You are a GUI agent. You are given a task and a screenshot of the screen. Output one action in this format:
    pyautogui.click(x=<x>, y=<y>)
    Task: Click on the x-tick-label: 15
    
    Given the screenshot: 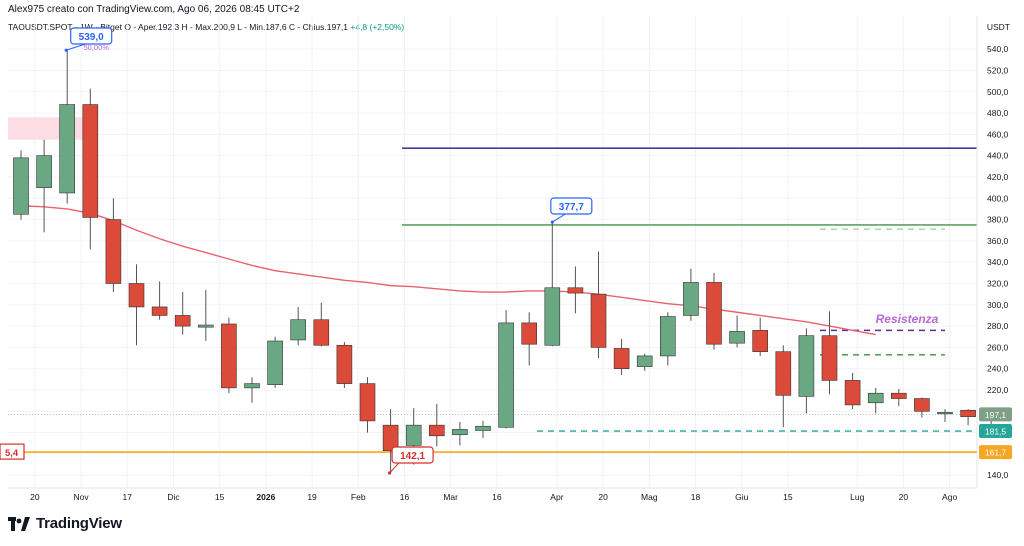 What is the action you would take?
    pyautogui.click(x=220, y=497)
    